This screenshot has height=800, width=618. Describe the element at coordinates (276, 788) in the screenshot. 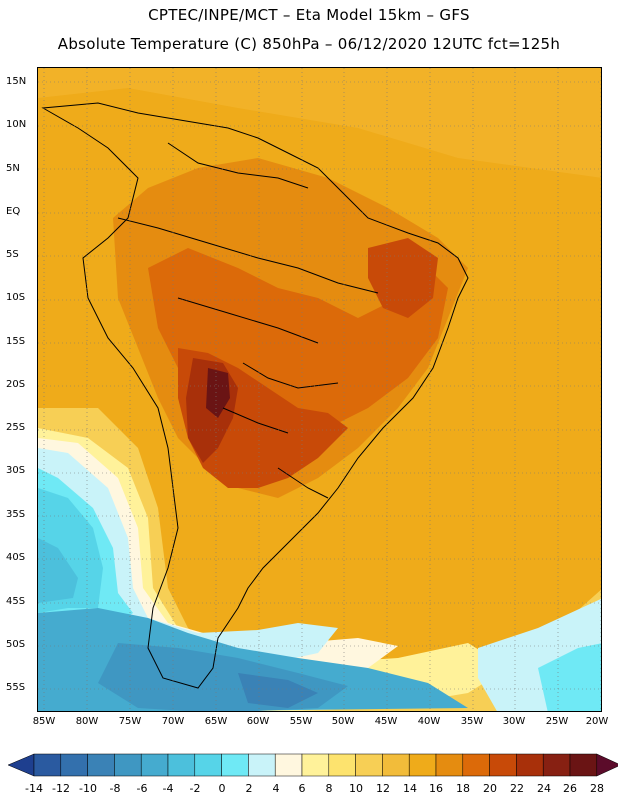

I see `colorbar-label: 4` at that location.